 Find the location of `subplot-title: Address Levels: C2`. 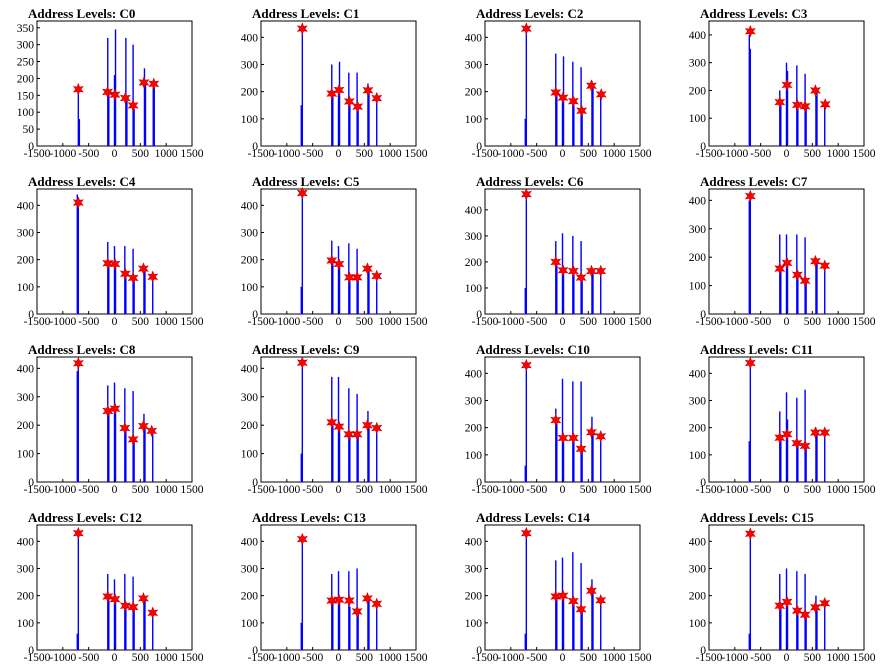

subplot-title: Address Levels: C2 is located at coordinates (529, 13).